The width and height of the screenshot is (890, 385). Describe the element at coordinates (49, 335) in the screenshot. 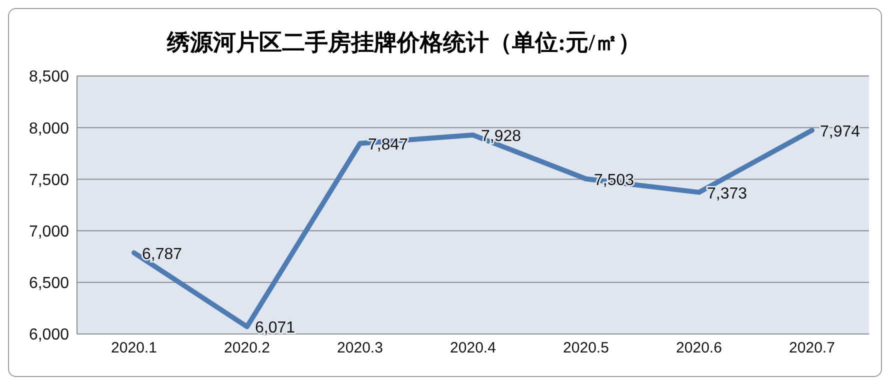

I see `y-tick-label: 6,000` at that location.